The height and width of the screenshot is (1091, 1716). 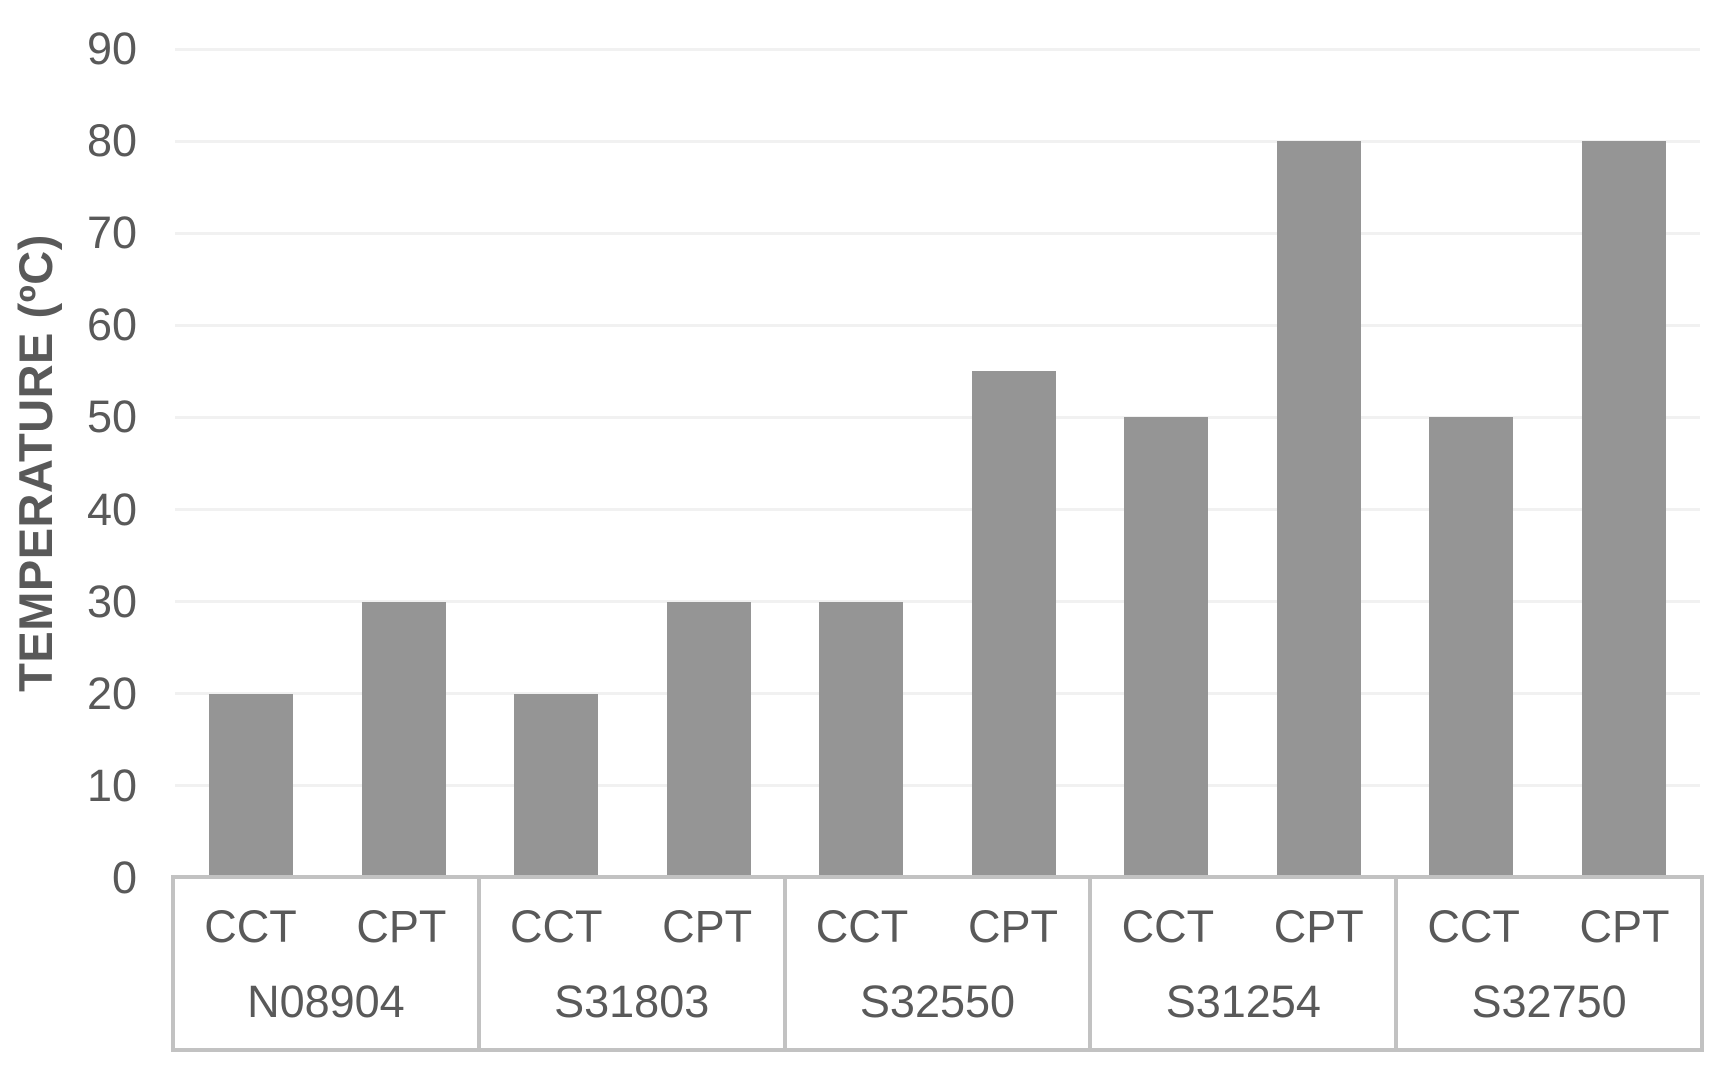 What do you see at coordinates (1243, 1001) in the screenshot?
I see `category-label-S31254: S31254` at bounding box center [1243, 1001].